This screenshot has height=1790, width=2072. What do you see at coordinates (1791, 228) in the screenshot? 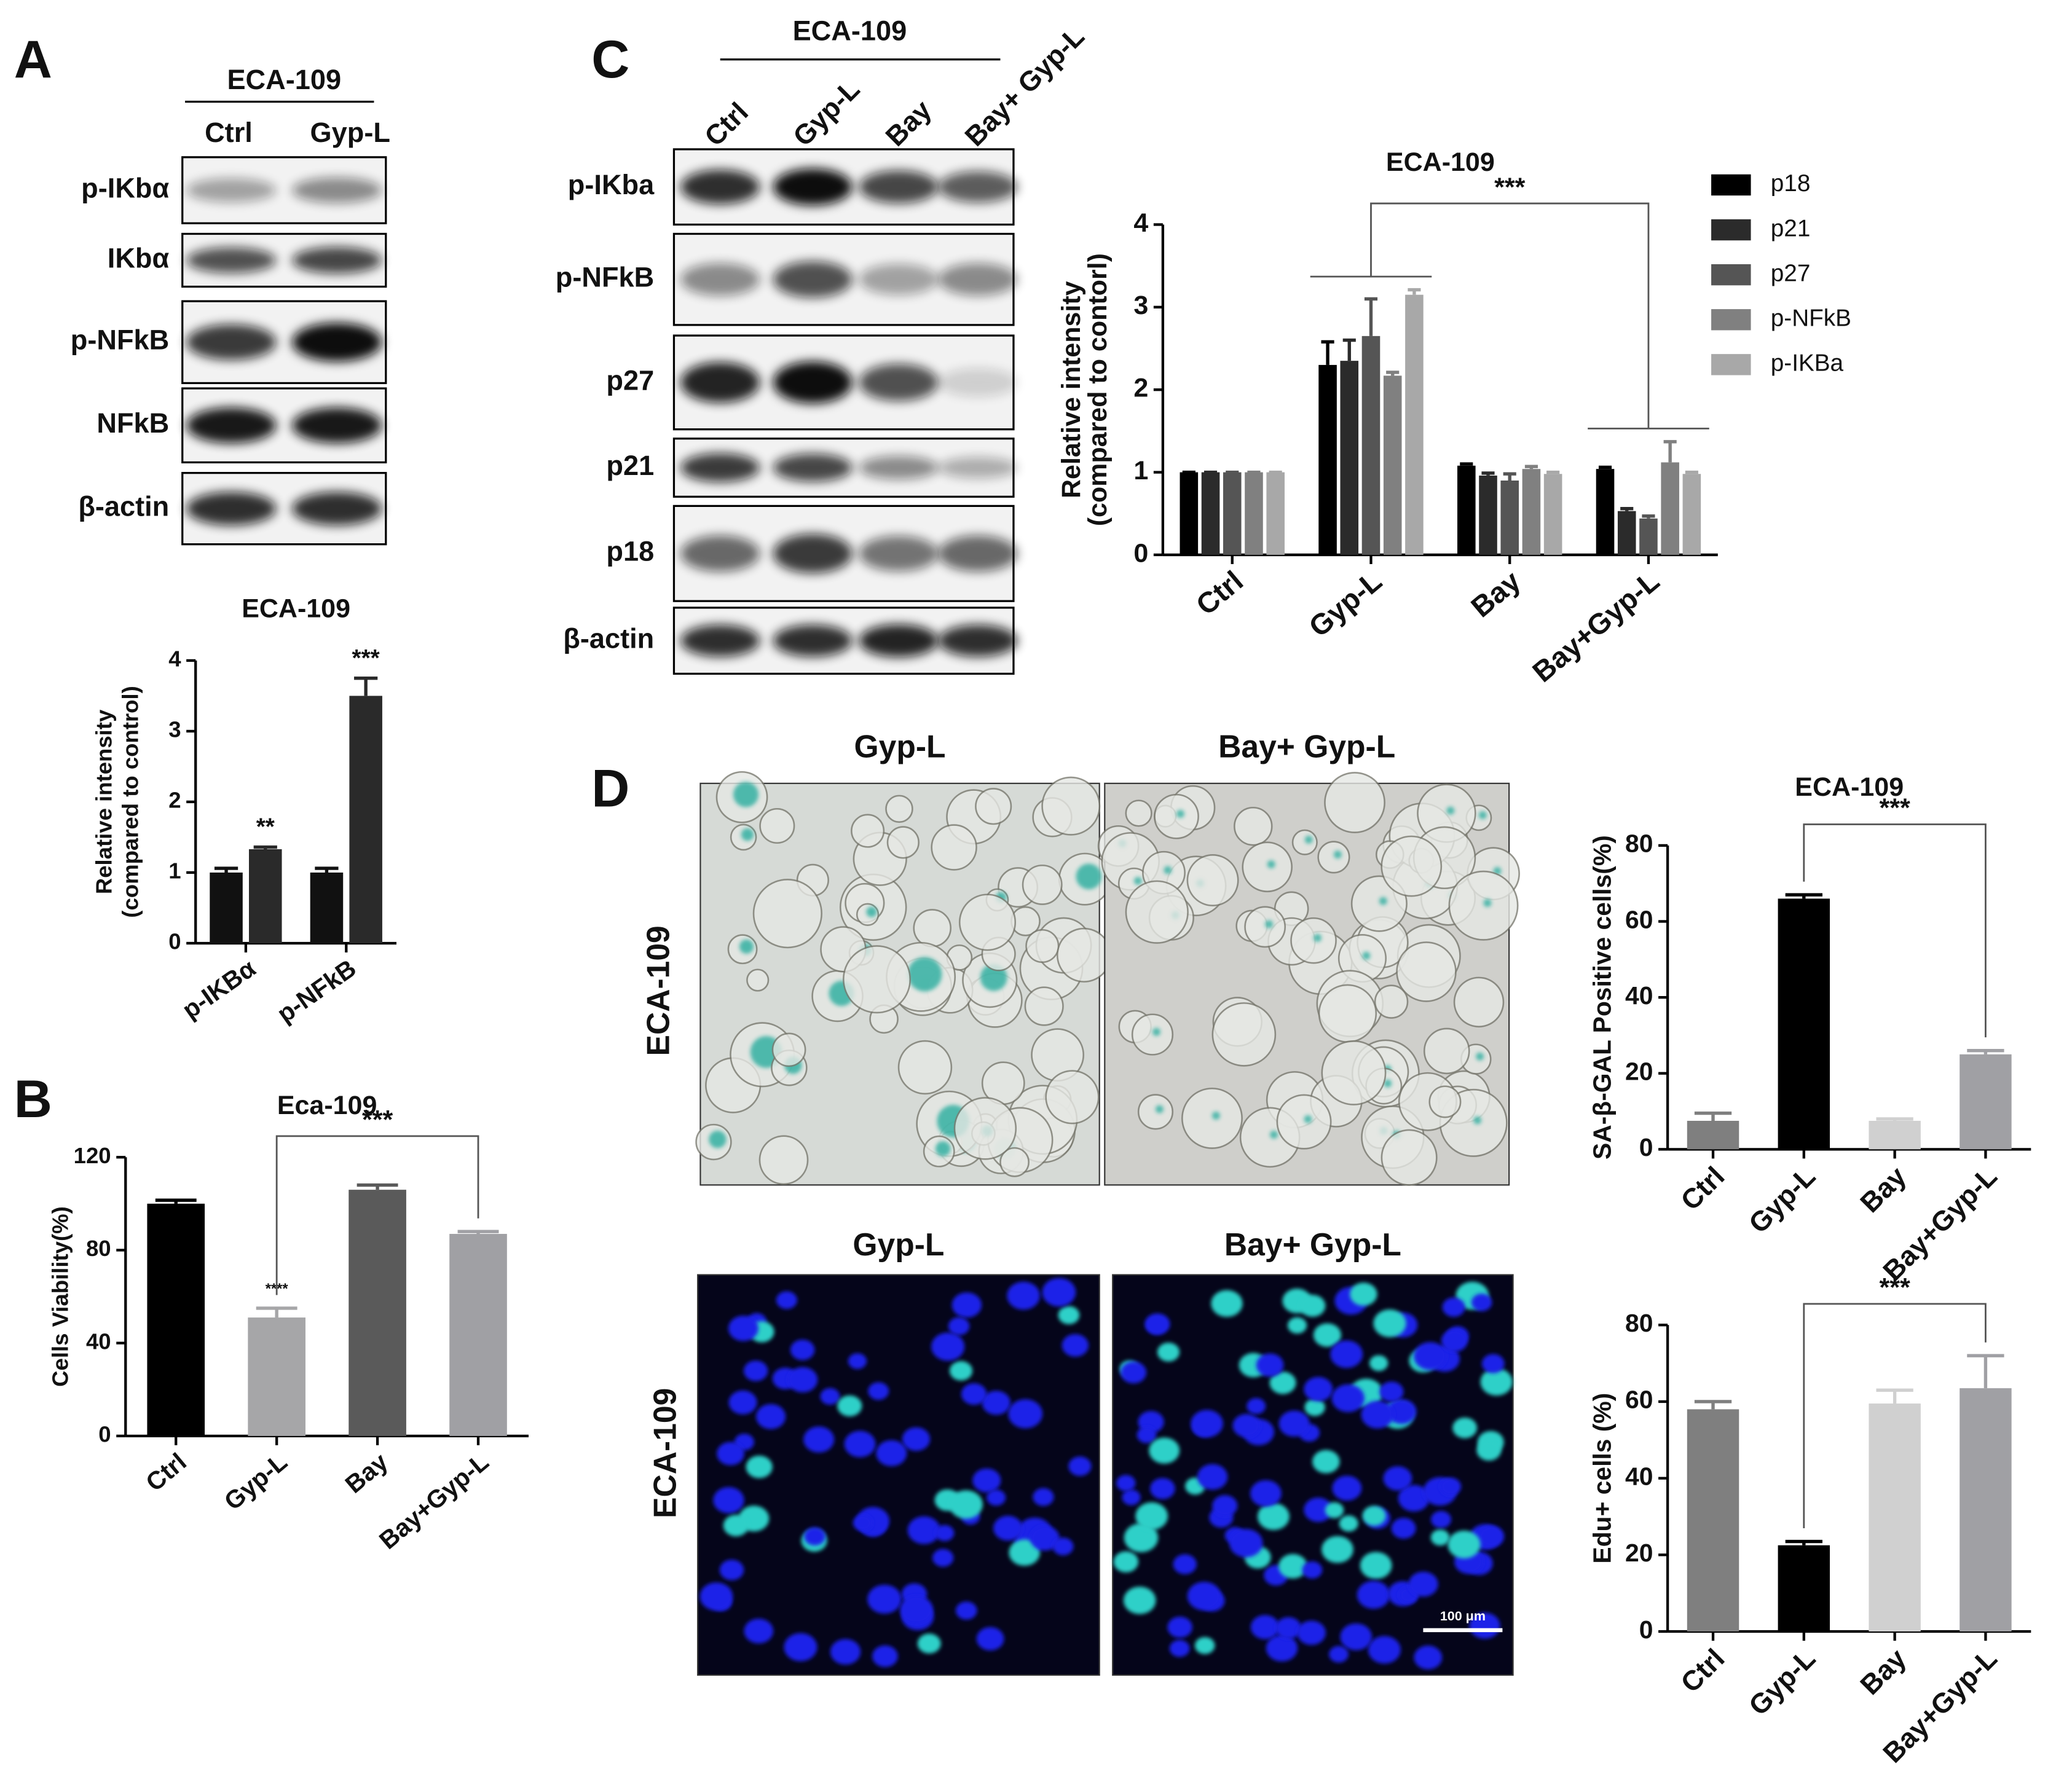
I see `legend-label: p21` at bounding box center [1791, 228].